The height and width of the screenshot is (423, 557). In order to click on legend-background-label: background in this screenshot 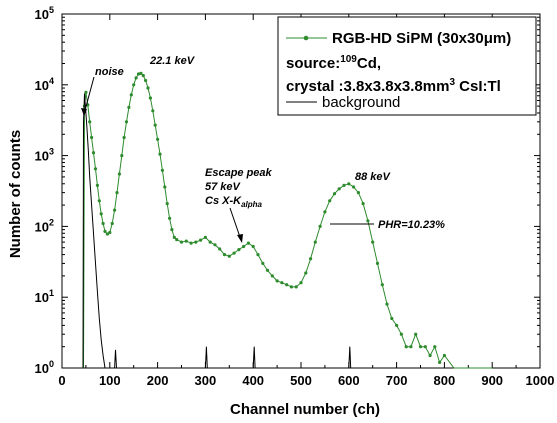, I will do `click(361, 102)`.